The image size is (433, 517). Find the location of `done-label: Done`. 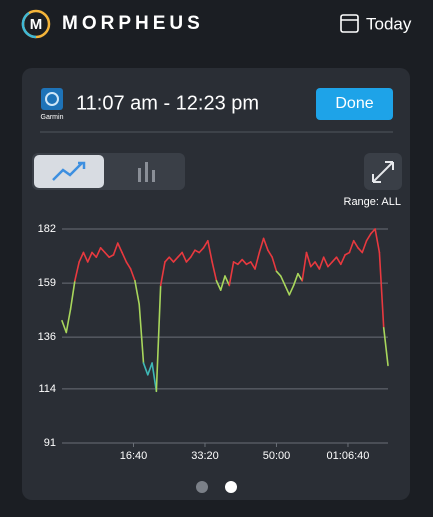

done-label: Done is located at coordinates (354, 103).